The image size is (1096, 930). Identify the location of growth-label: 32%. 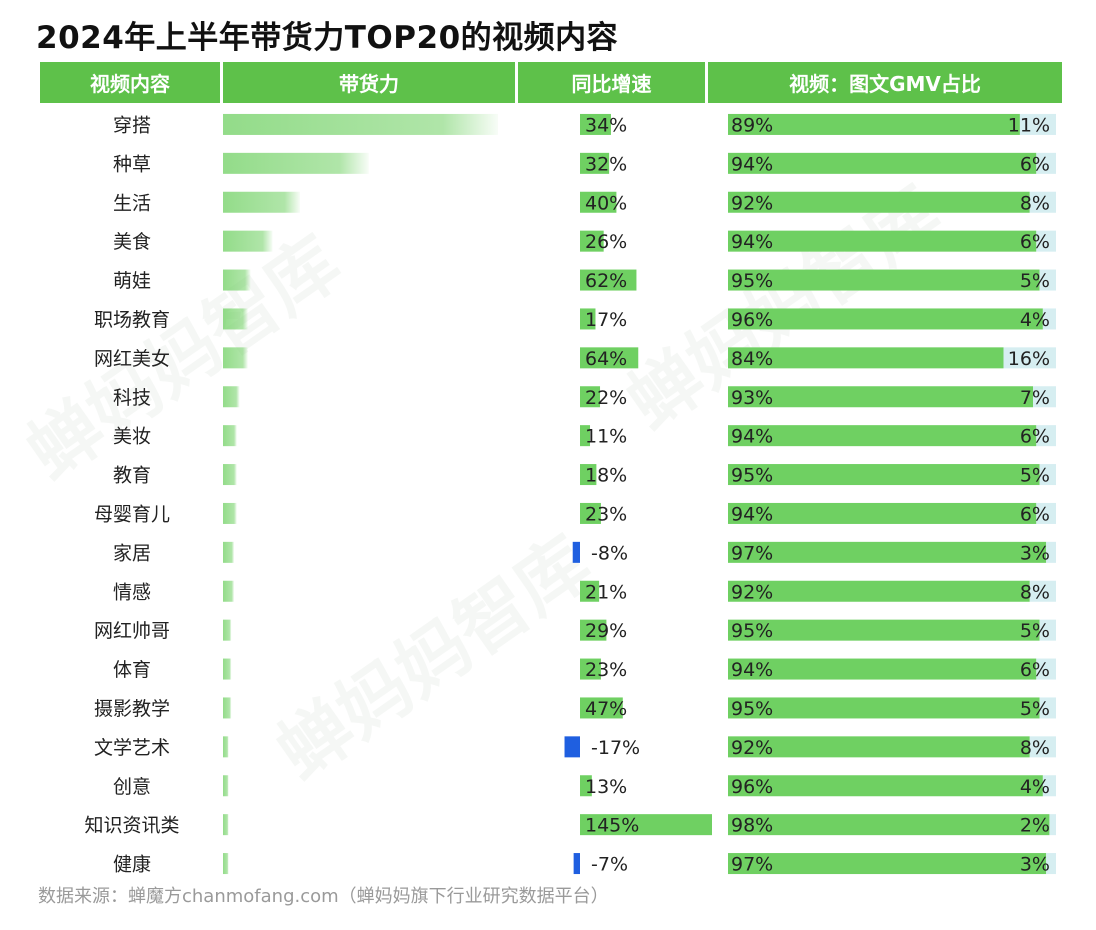
(606, 164).